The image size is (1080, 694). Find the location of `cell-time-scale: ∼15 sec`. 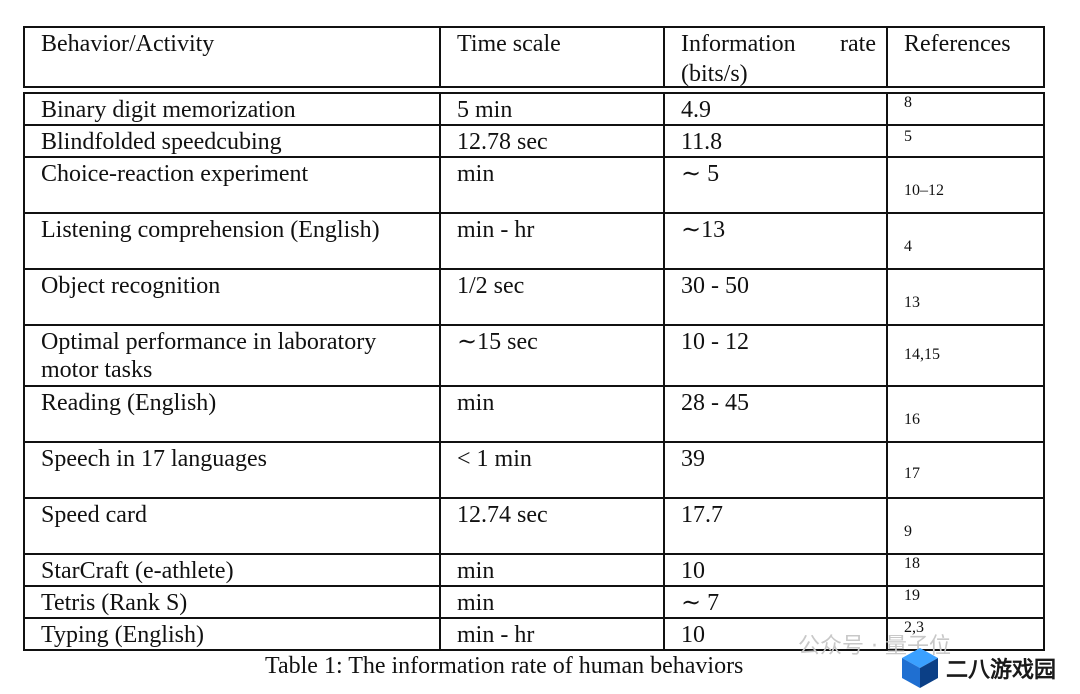

cell-time-scale: ∼15 sec is located at coordinates (497, 342).